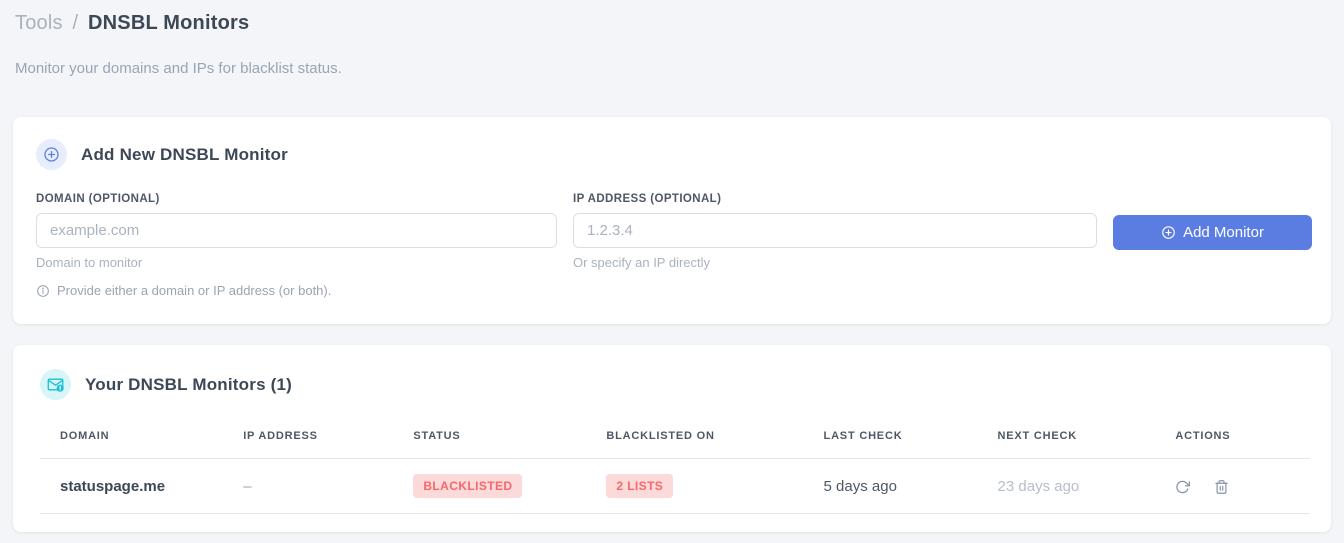  I want to click on submit-column: Add Monitor, so click(1212, 231).